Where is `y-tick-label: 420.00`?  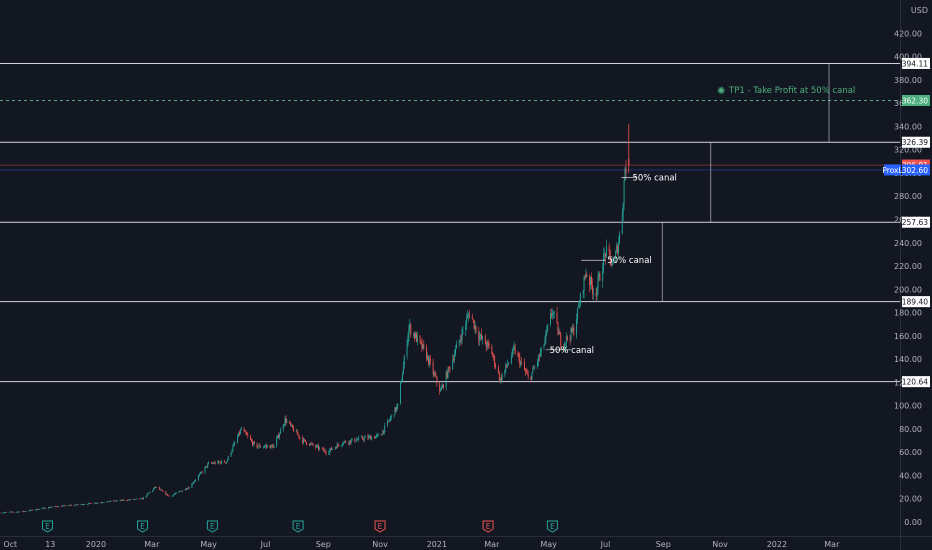 y-tick-label: 420.00 is located at coordinates (908, 33).